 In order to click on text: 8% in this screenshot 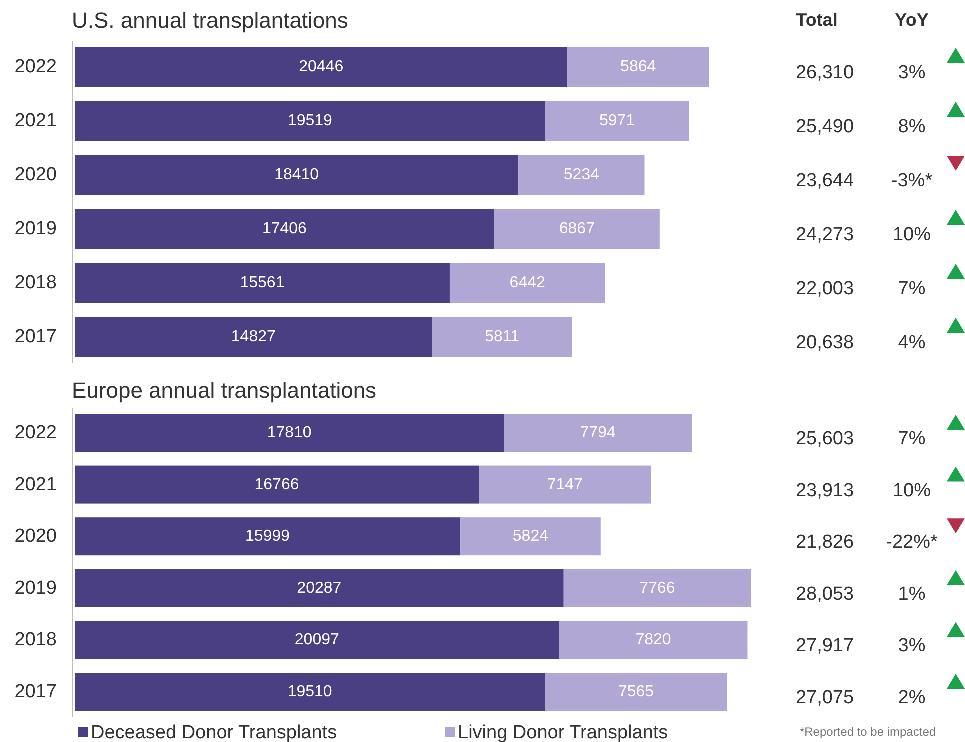, I will do `click(912, 127)`.